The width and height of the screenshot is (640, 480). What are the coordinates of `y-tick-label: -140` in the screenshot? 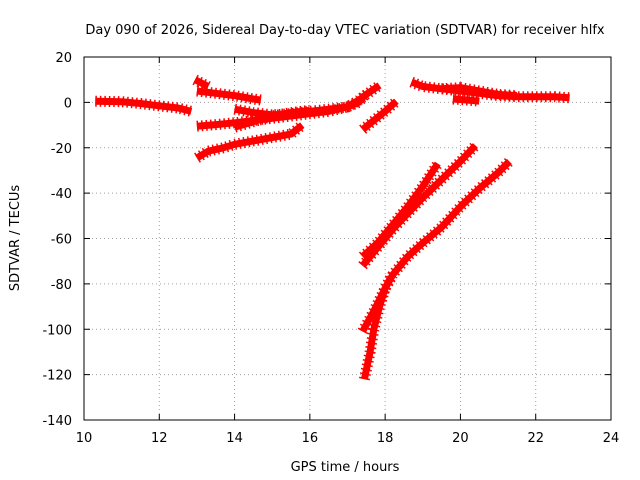 It's located at (57, 421).